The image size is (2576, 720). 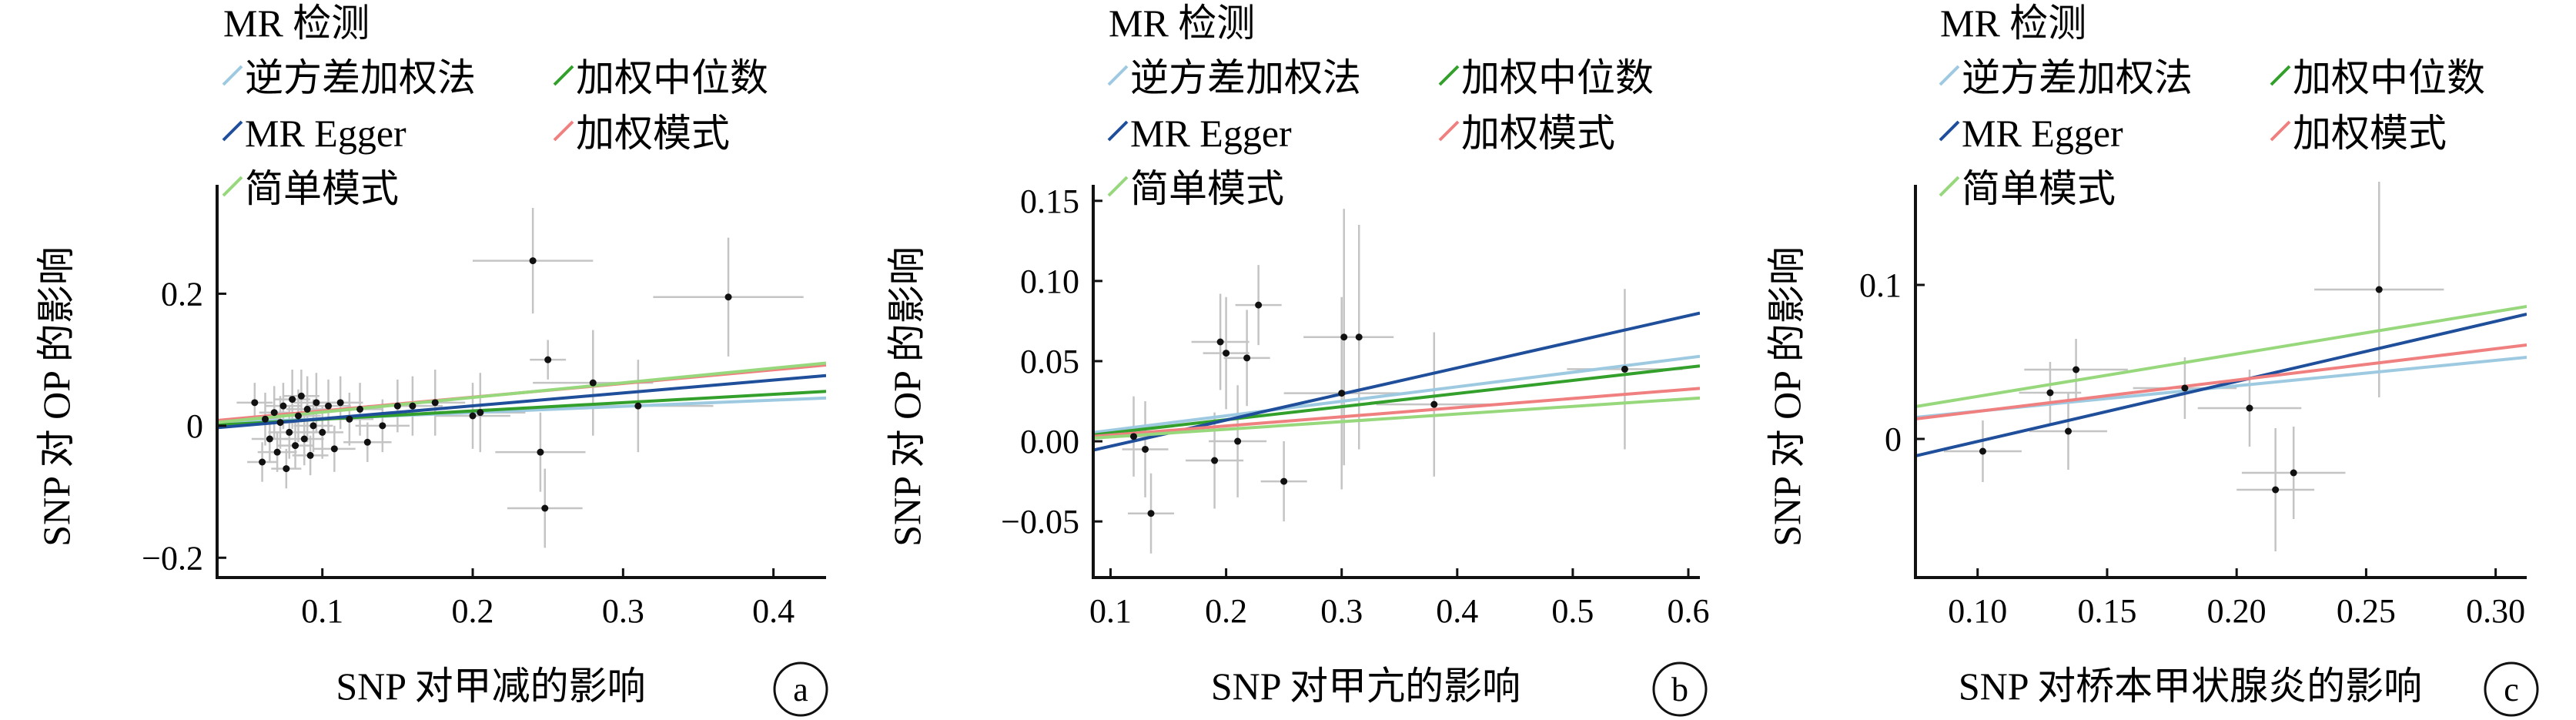 What do you see at coordinates (1050, 361) in the screenshot?
I see `y-tick-label: 0.05` at bounding box center [1050, 361].